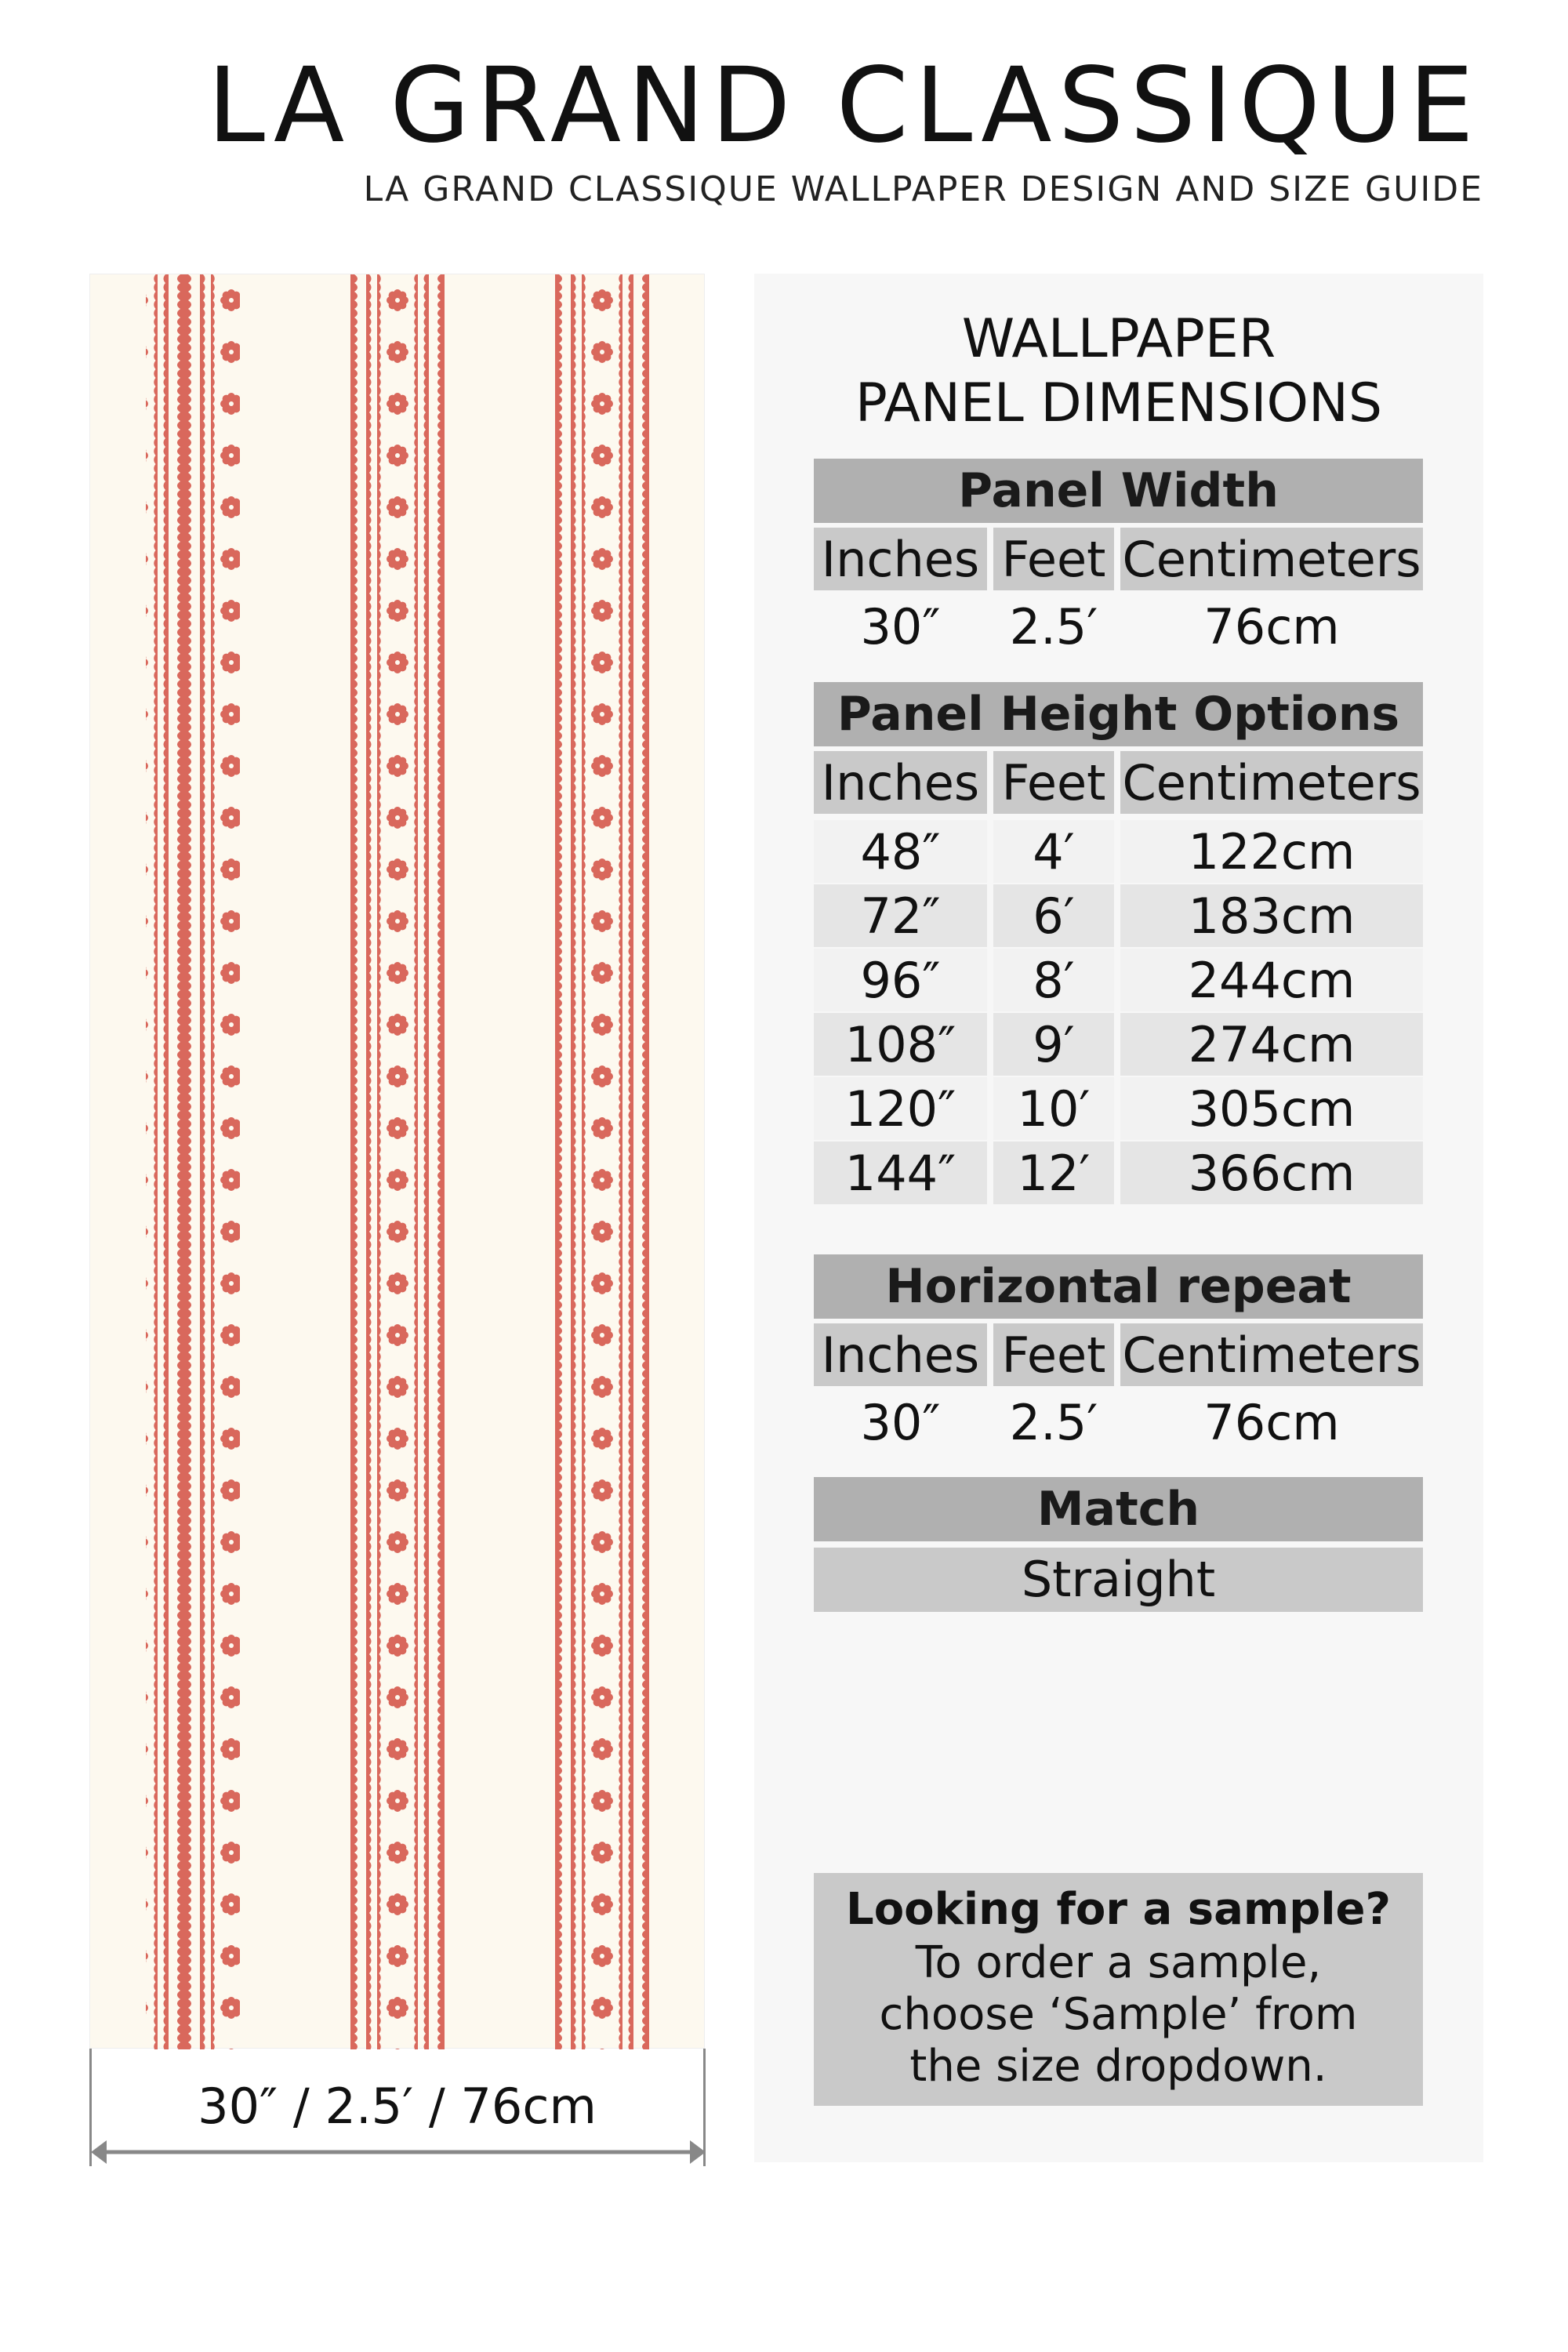  Describe the element at coordinates (900, 1173) in the screenshot. I see `inches-value: 144″` at that location.